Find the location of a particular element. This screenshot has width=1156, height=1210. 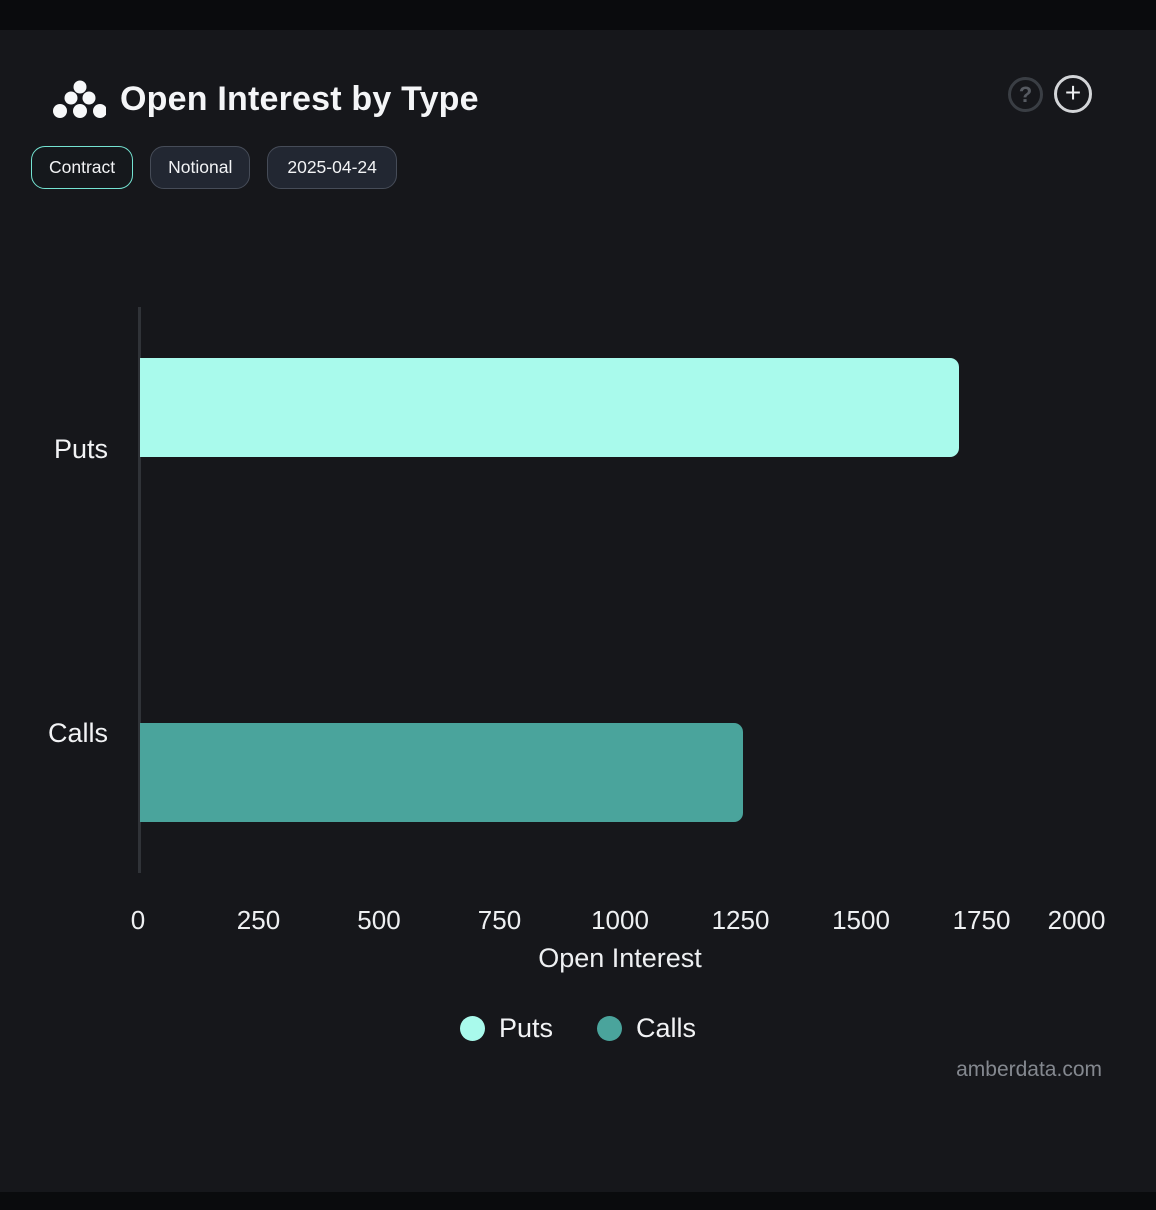

y-axis-line is located at coordinates (139, 590).